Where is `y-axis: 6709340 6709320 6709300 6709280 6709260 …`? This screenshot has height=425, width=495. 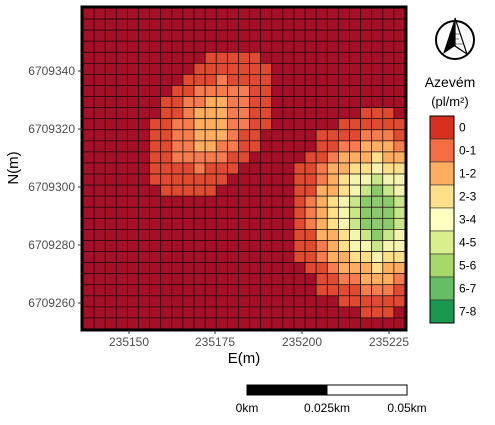
y-axis: 6709340 6709320 6709300 6709280 6709260 … is located at coordinates (43, 187).